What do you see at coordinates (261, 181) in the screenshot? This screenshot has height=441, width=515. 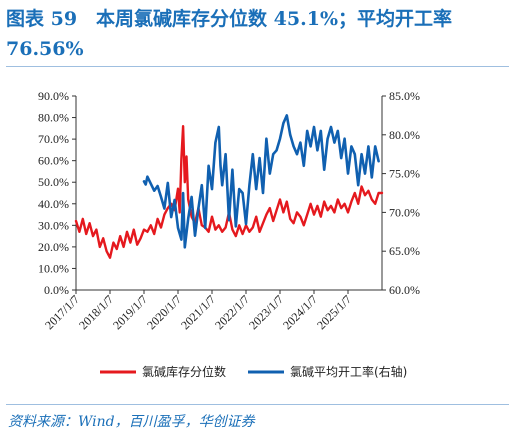 I see `series-line-operating-rate` at bounding box center [261, 181].